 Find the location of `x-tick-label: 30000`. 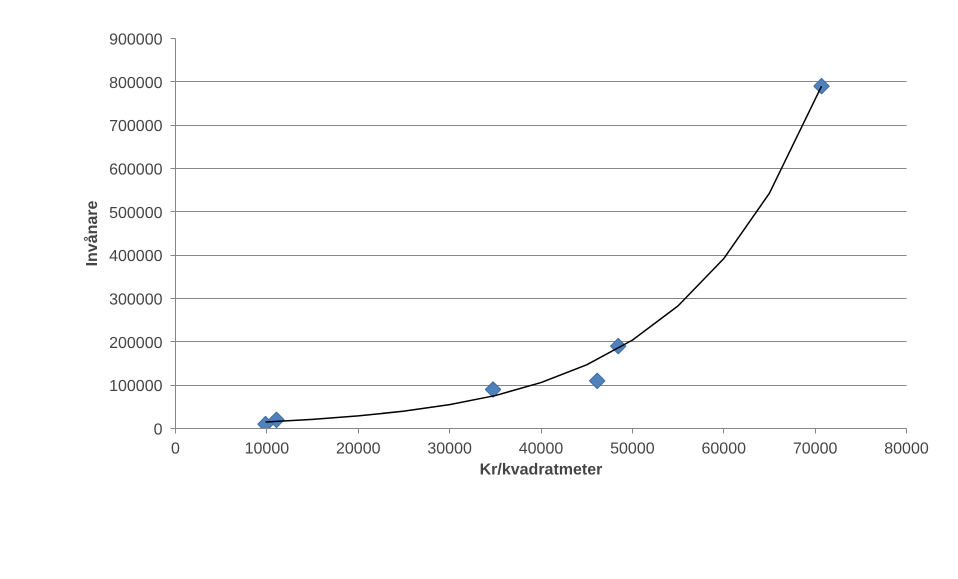

x-tick-label: 30000 is located at coordinates (449, 449).